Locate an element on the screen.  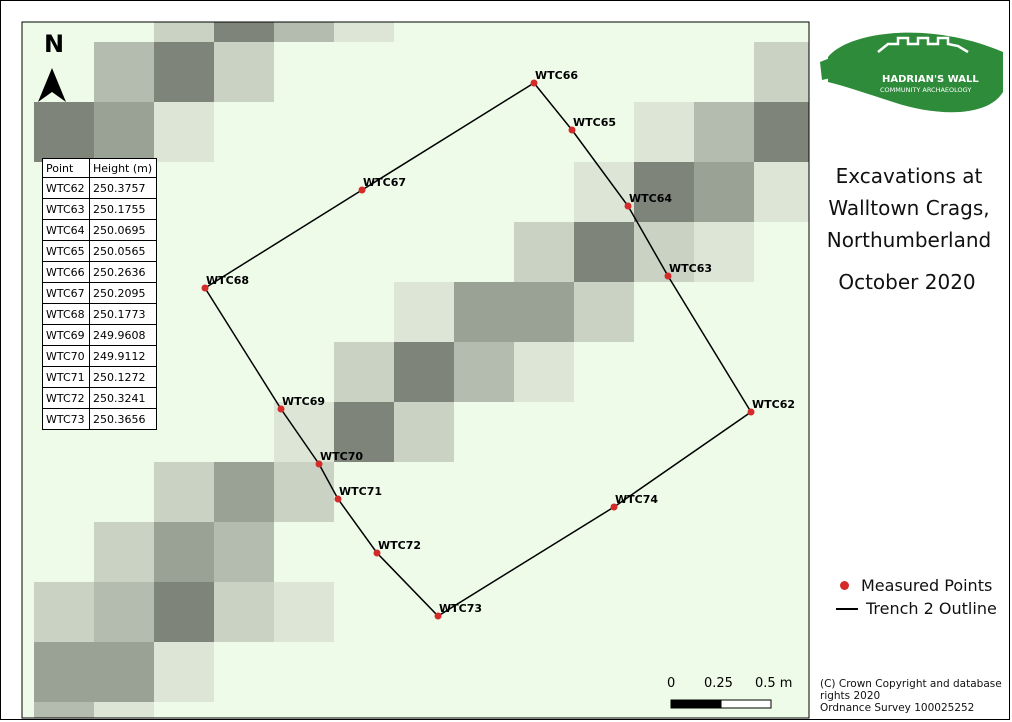
table-header-row: Point Height (m) is located at coordinates (99, 168).